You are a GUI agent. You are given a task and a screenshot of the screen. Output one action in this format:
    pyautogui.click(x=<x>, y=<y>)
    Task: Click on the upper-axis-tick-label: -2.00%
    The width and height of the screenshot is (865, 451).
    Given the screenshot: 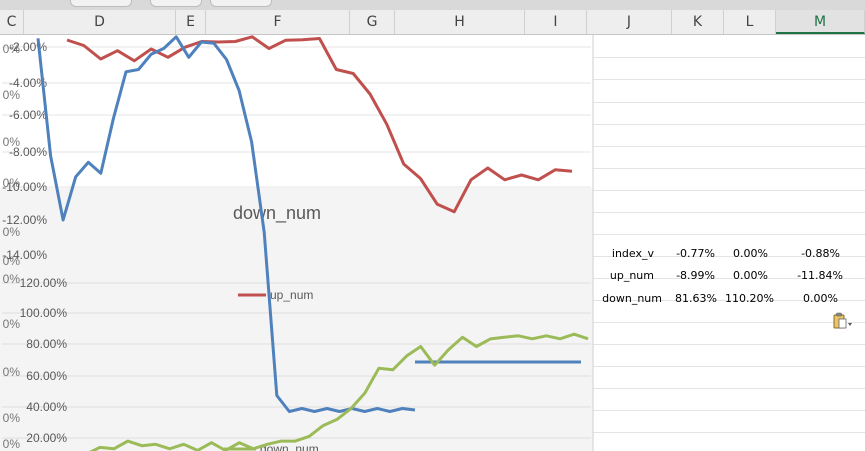 What is the action you would take?
    pyautogui.click(x=28, y=47)
    